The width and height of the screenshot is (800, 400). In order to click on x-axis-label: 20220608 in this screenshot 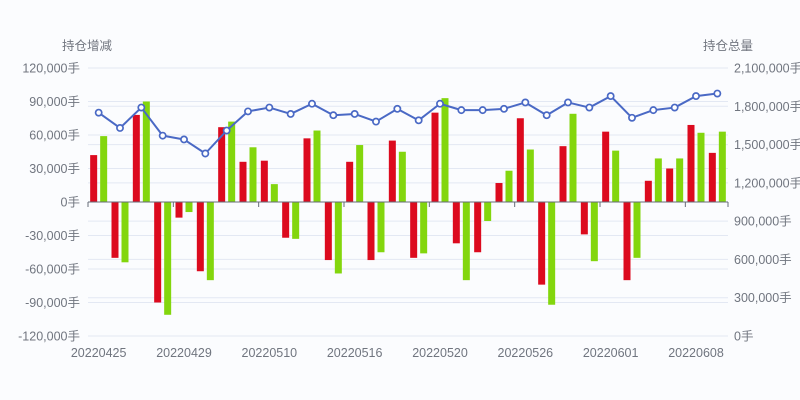, I will do `click(696, 353)`.